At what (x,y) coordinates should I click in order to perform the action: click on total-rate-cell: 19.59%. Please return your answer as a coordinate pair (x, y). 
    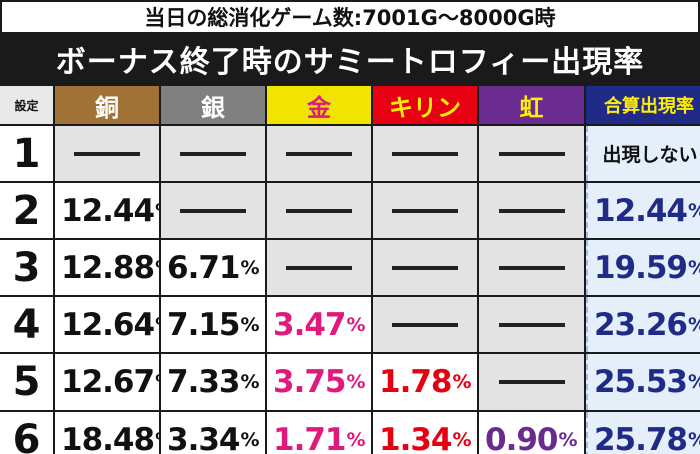
    Looking at the image, I should click on (643, 267).